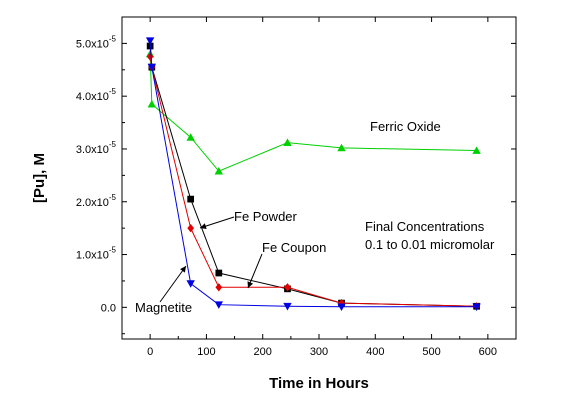 This screenshot has width=575, height=405. I want to click on x-tick-label: 100, so click(206, 352).